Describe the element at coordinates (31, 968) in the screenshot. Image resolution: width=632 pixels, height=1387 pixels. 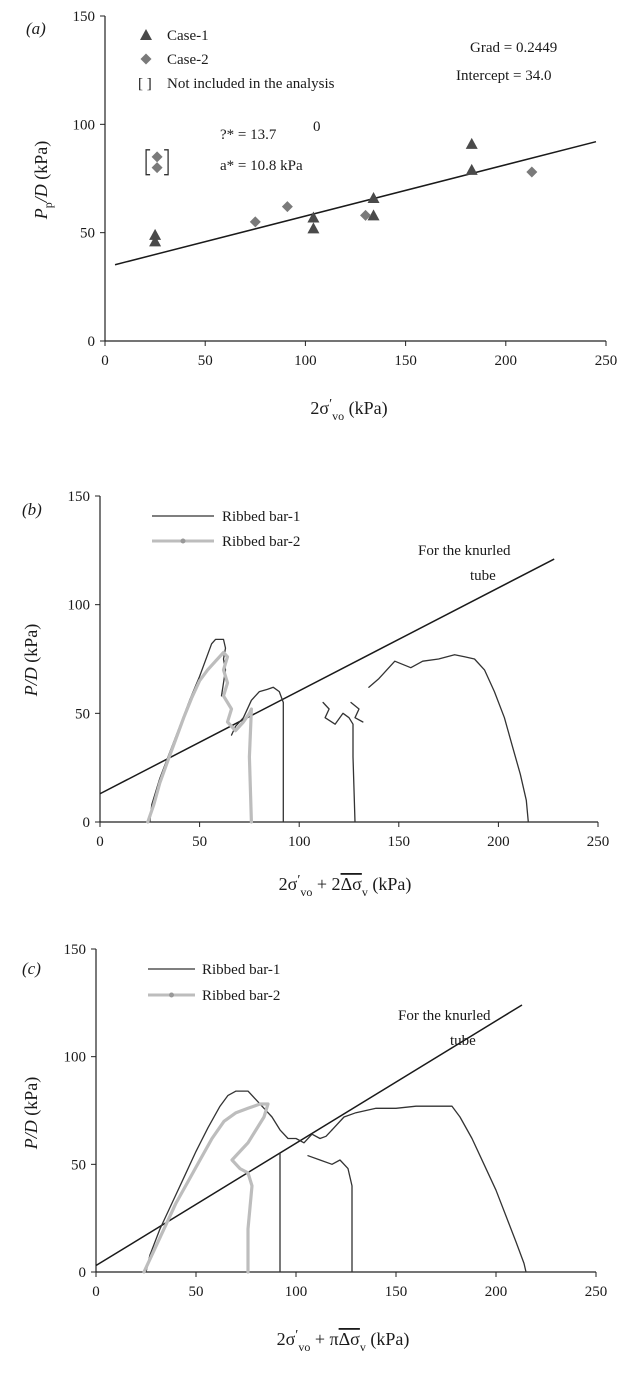
I see `panel-label: (c)` at that location.